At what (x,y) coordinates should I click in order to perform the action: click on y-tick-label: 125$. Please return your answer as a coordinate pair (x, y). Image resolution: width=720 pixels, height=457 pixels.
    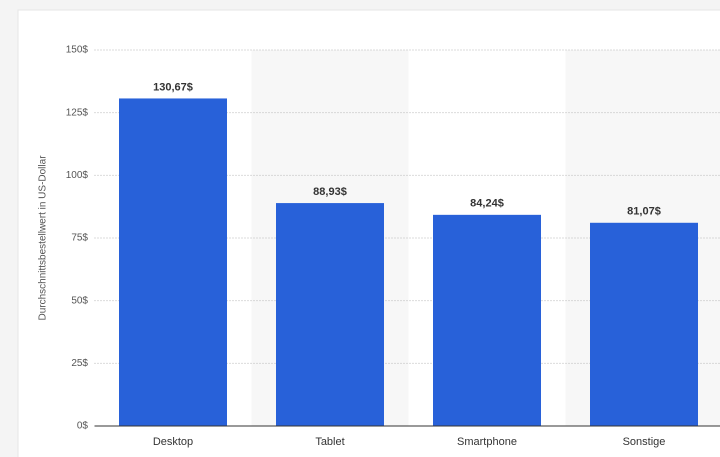
    Looking at the image, I should click on (77, 112).